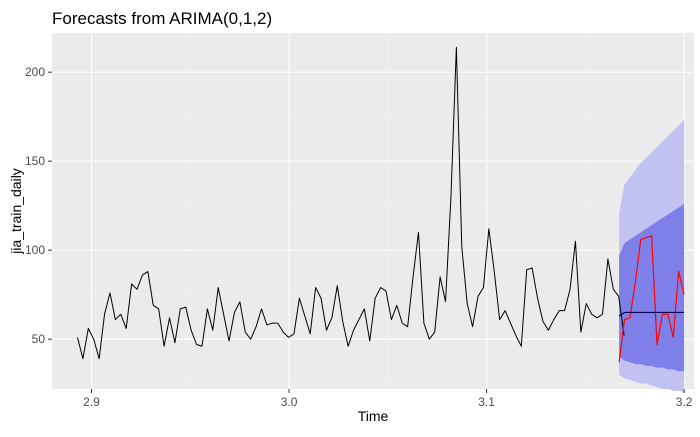 This screenshot has width=700, height=437. What do you see at coordinates (35, 72) in the screenshot?
I see `y-tick-label: 200` at bounding box center [35, 72].